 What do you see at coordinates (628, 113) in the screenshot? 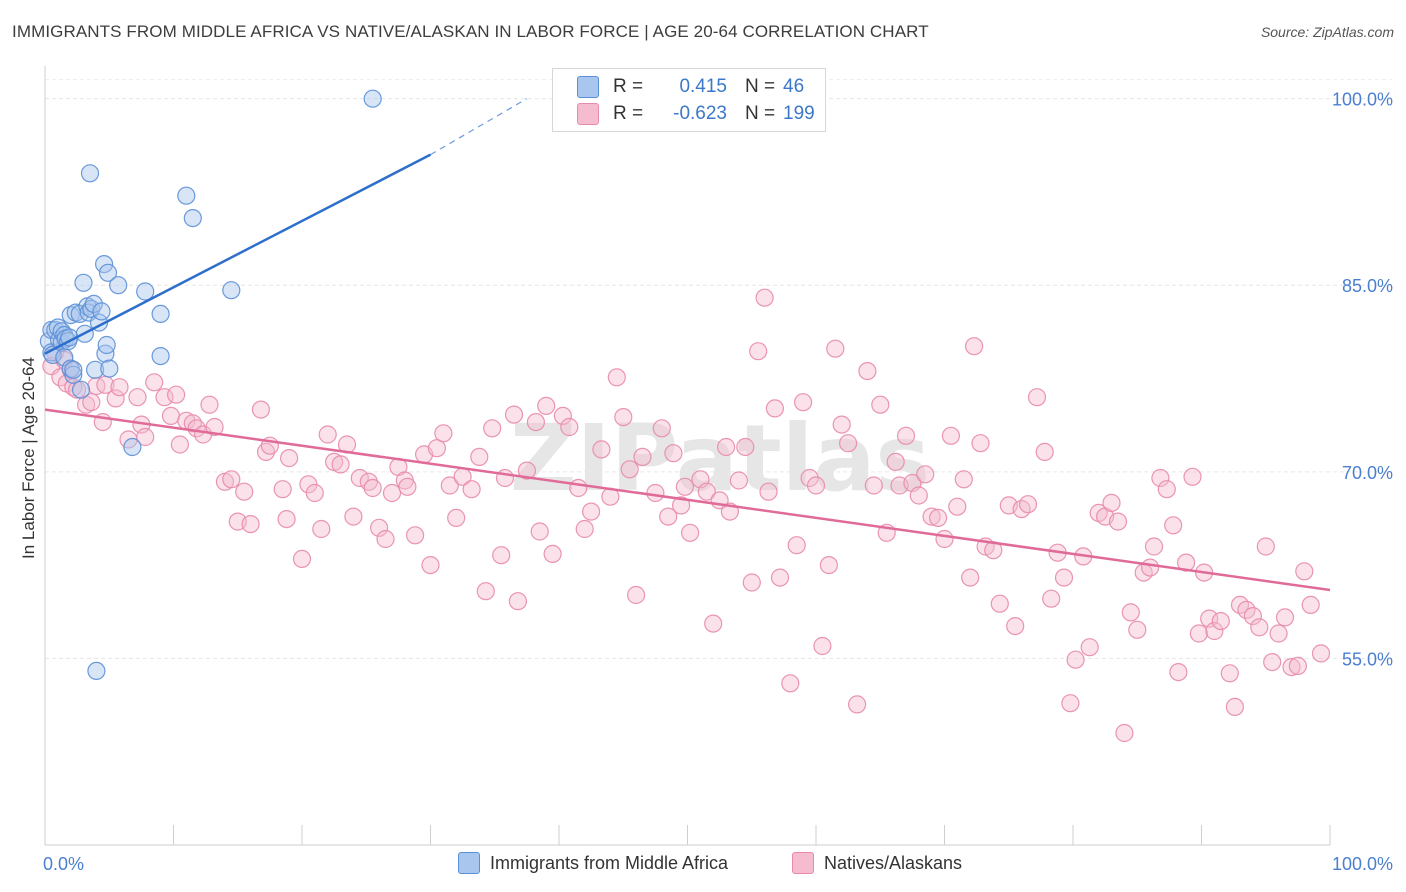
I see `r-label: R =` at bounding box center [628, 113].